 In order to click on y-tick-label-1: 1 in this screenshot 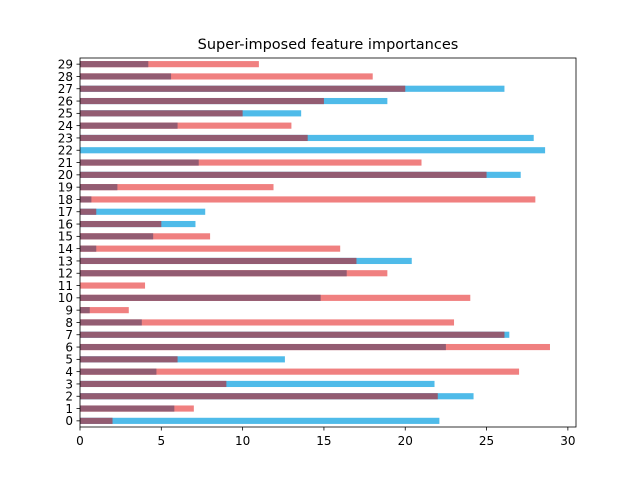, I will do `click(69, 409)`.